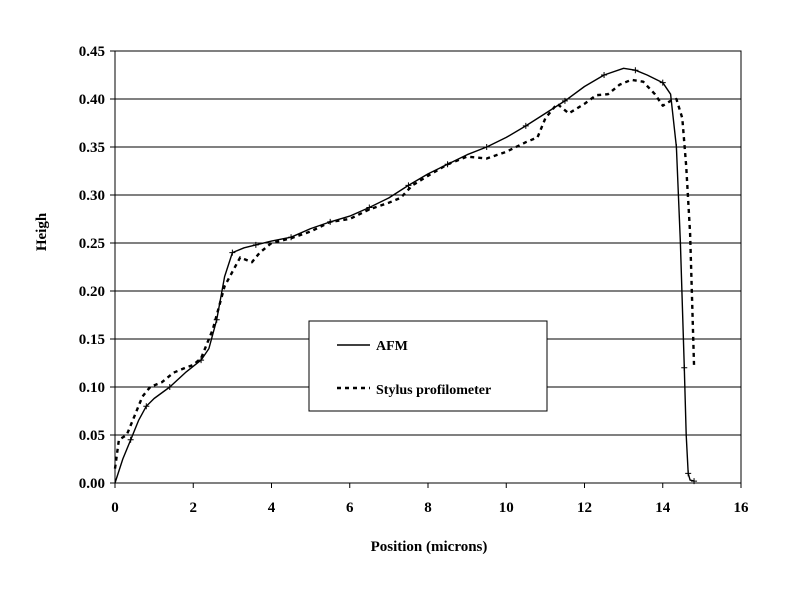  What do you see at coordinates (92, 244) in the screenshot?
I see `y-tick-label-5: 0.25` at bounding box center [92, 244].